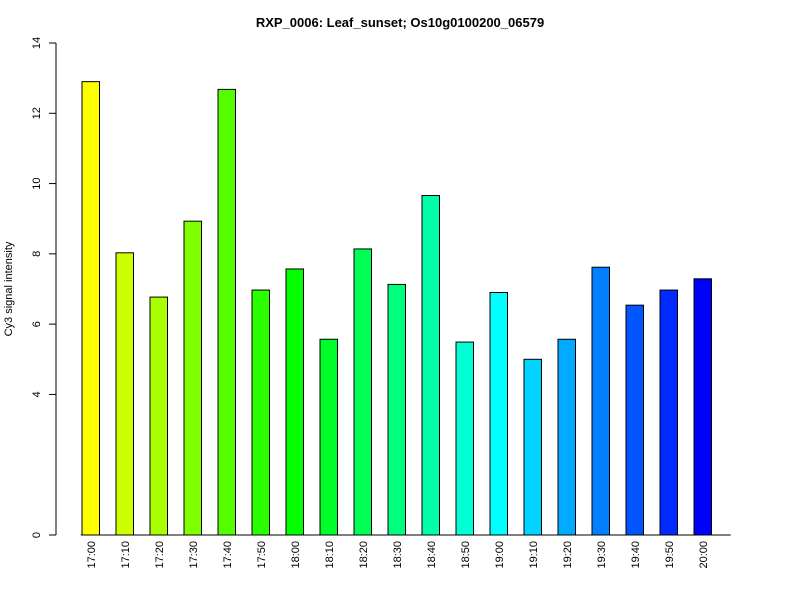 The width and height of the screenshot is (800, 600). I want to click on x-tick-label: 17:50, so click(262, 555).